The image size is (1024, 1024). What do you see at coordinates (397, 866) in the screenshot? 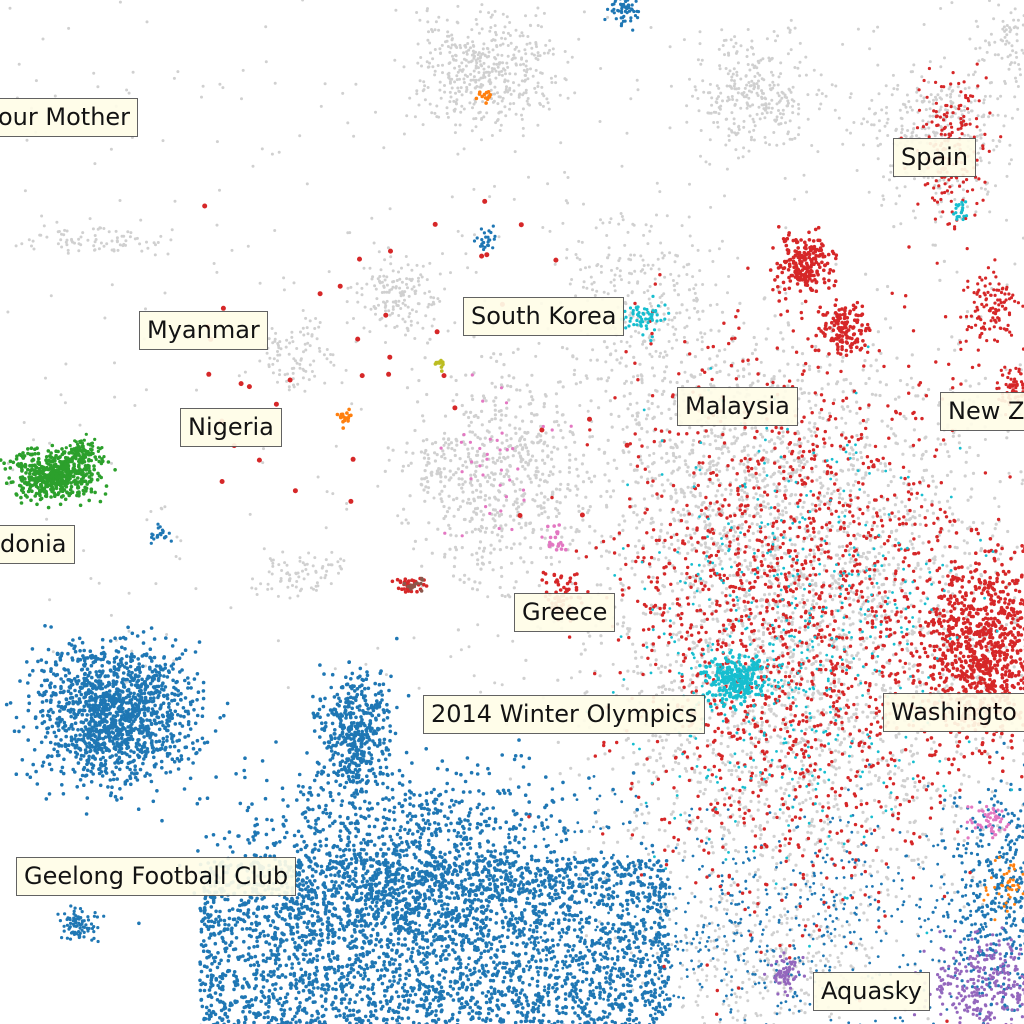
I see `blue-cluster-bottom-mid` at bounding box center [397, 866].